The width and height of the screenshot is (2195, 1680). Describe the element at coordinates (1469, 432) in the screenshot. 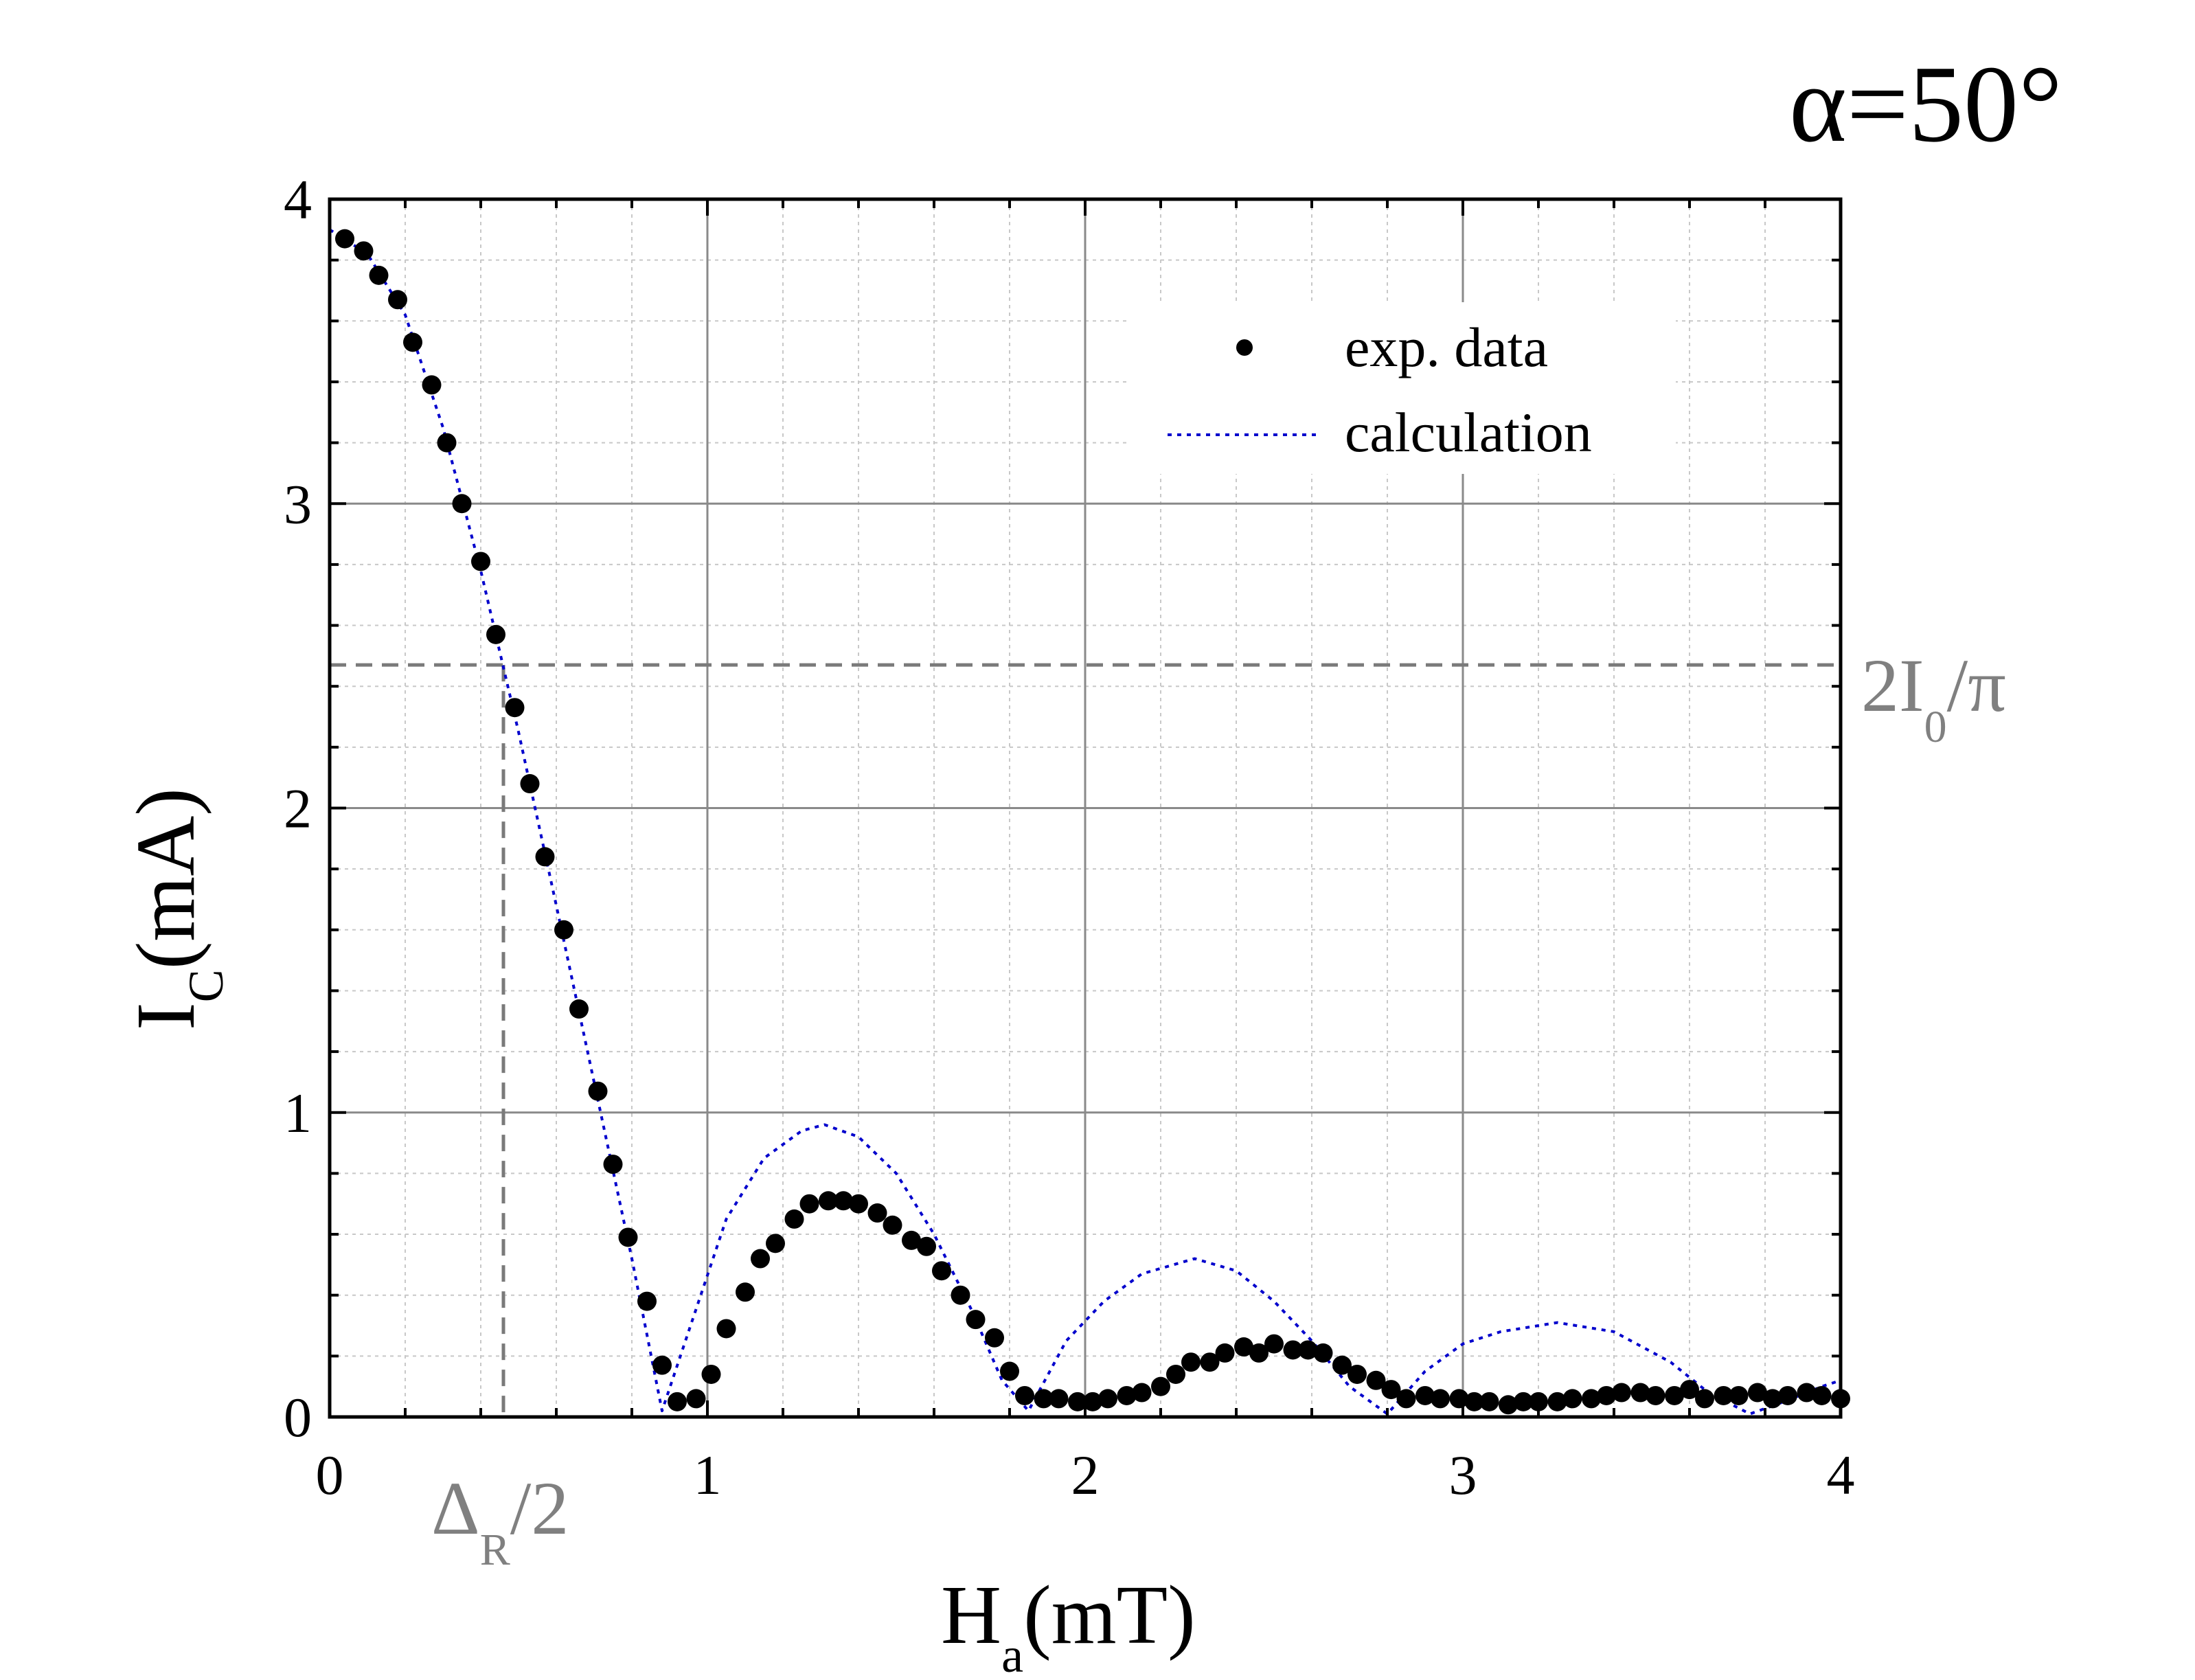

I see `legend-calc-label: calculation` at that location.